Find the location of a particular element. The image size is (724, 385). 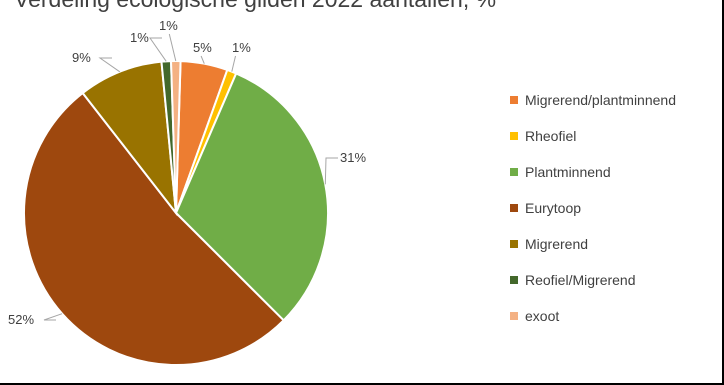

legend-label: Plantminnend is located at coordinates (568, 172).